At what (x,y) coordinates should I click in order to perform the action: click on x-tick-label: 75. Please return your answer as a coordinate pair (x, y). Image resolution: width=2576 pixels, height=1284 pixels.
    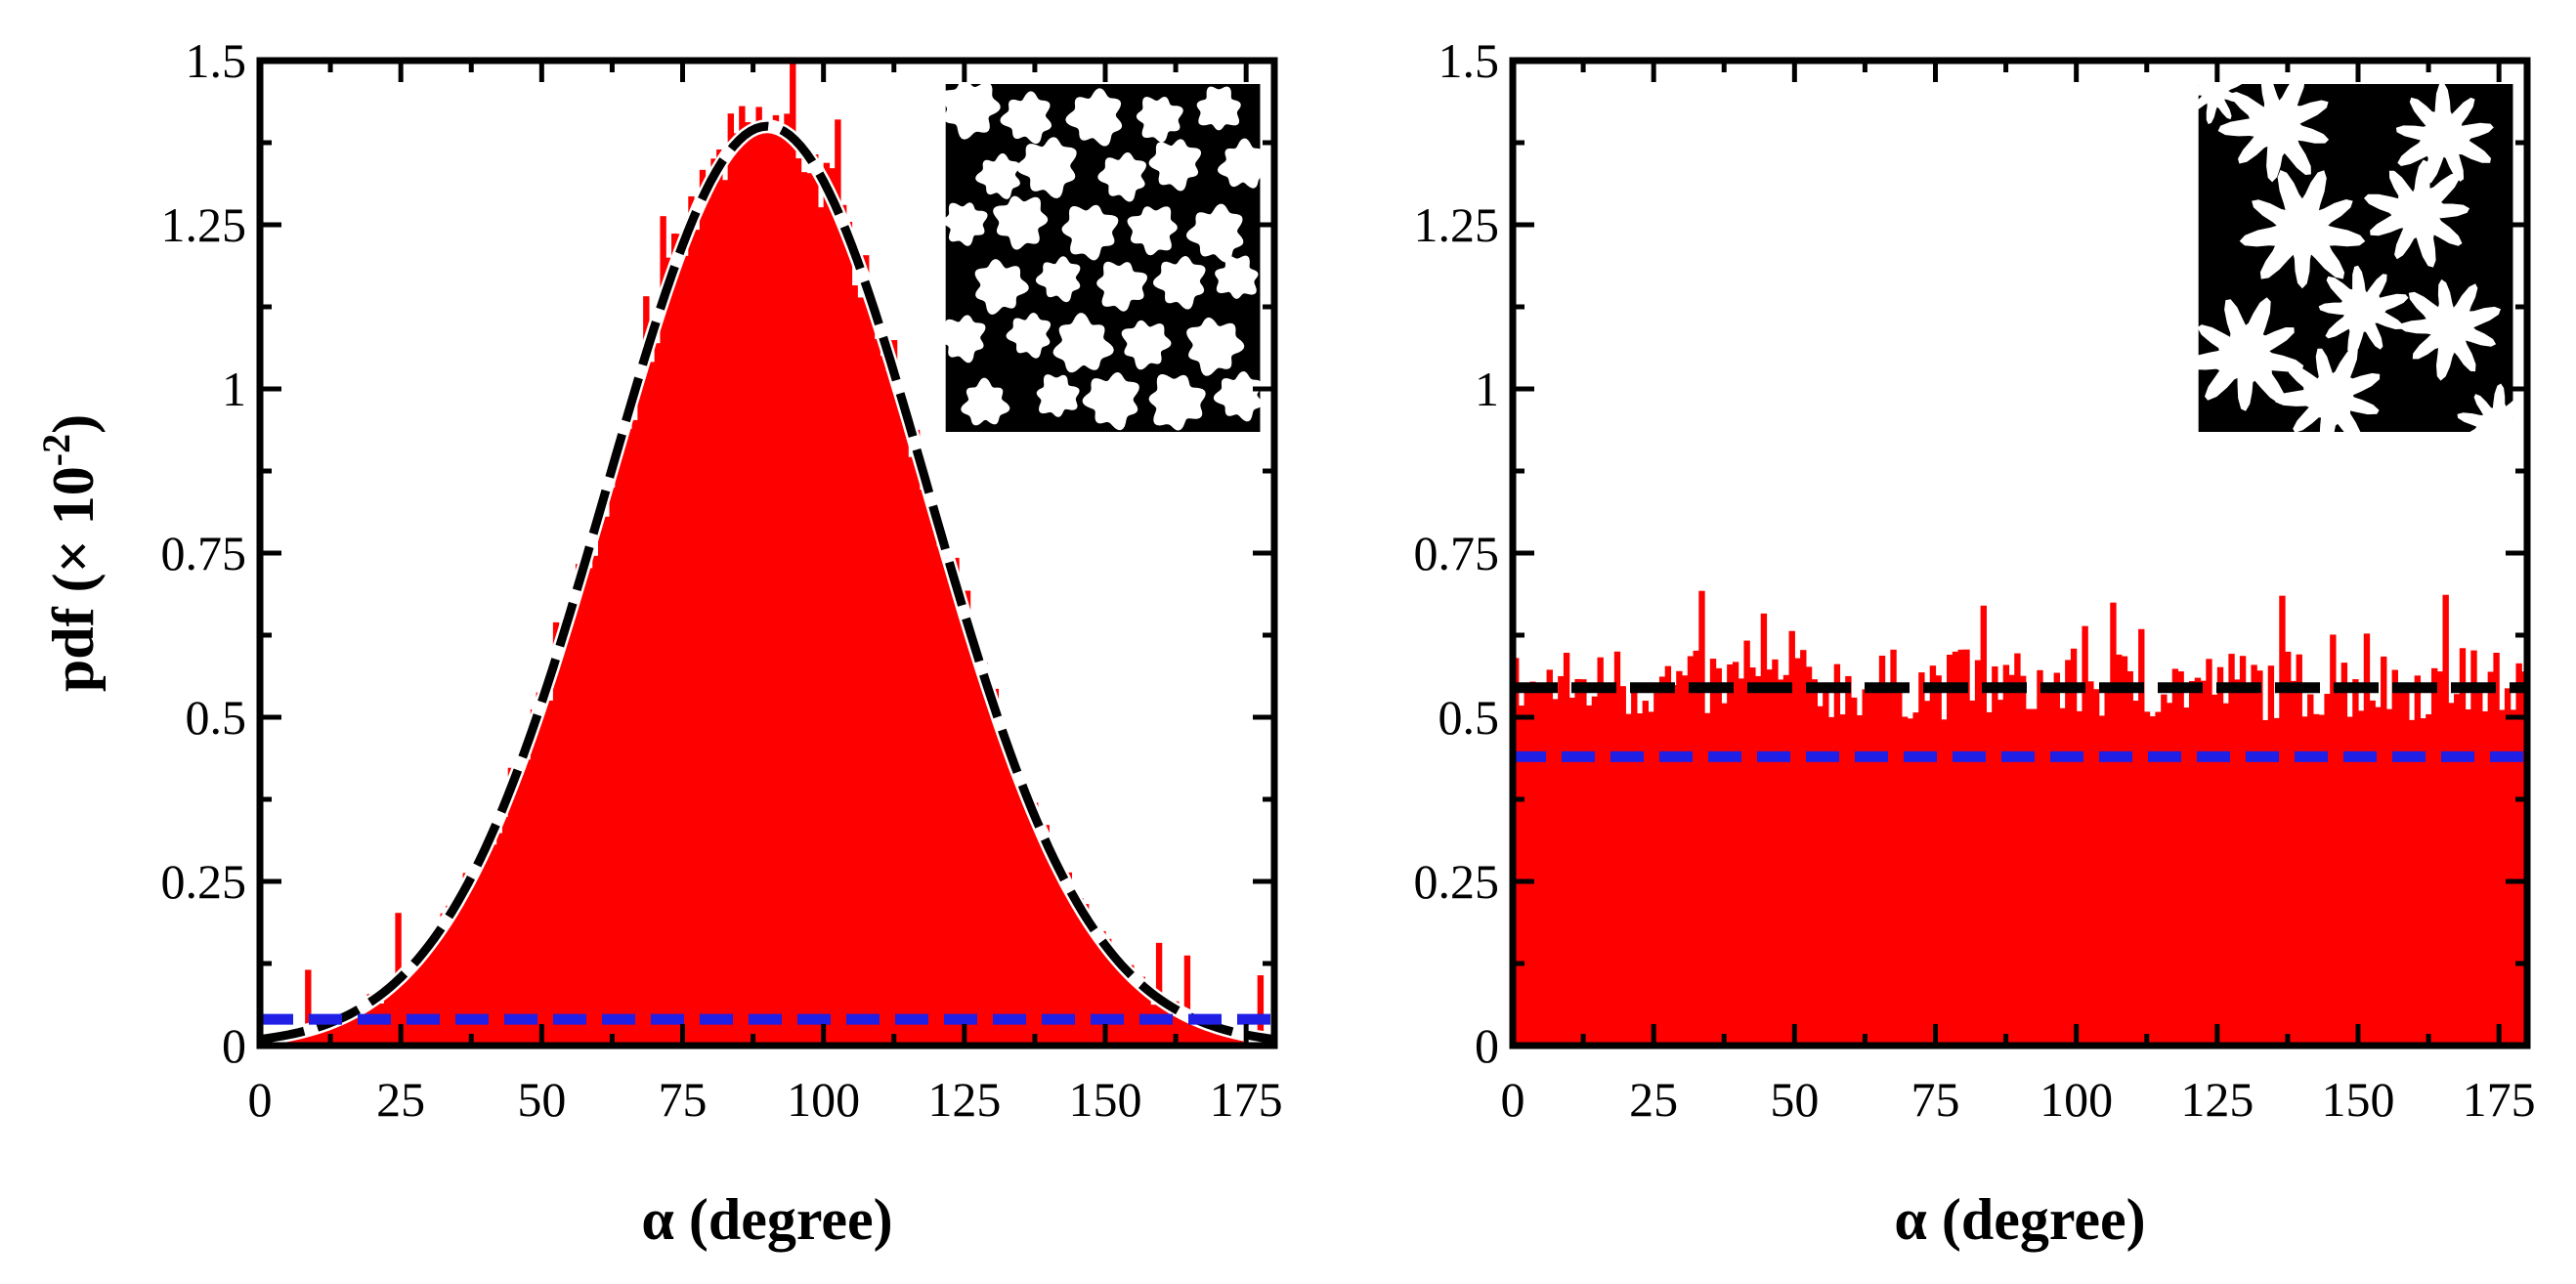
    Looking at the image, I should click on (684, 1099).